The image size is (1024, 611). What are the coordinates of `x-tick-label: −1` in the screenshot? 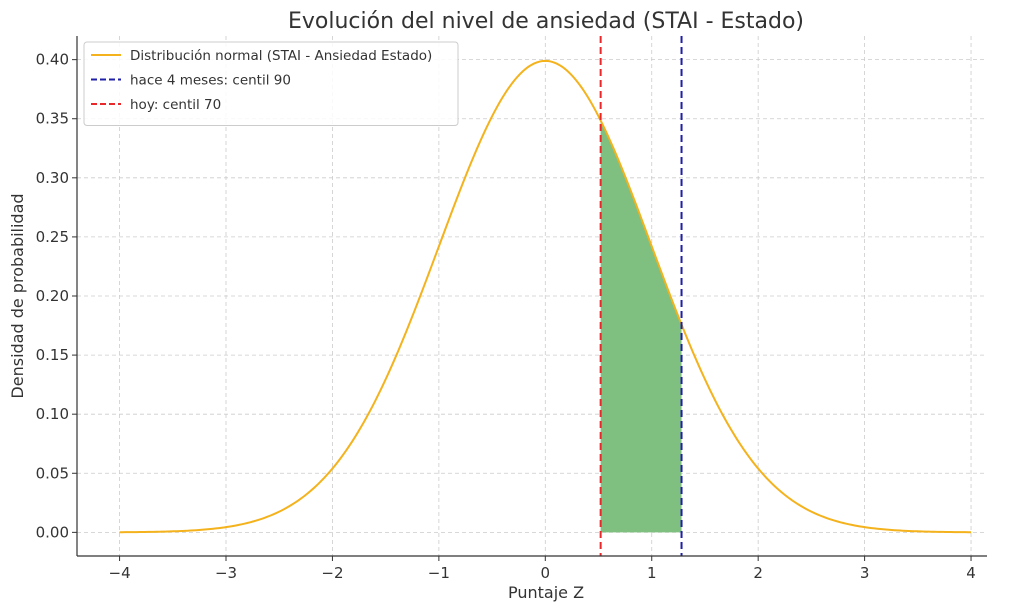 It's located at (439, 573).